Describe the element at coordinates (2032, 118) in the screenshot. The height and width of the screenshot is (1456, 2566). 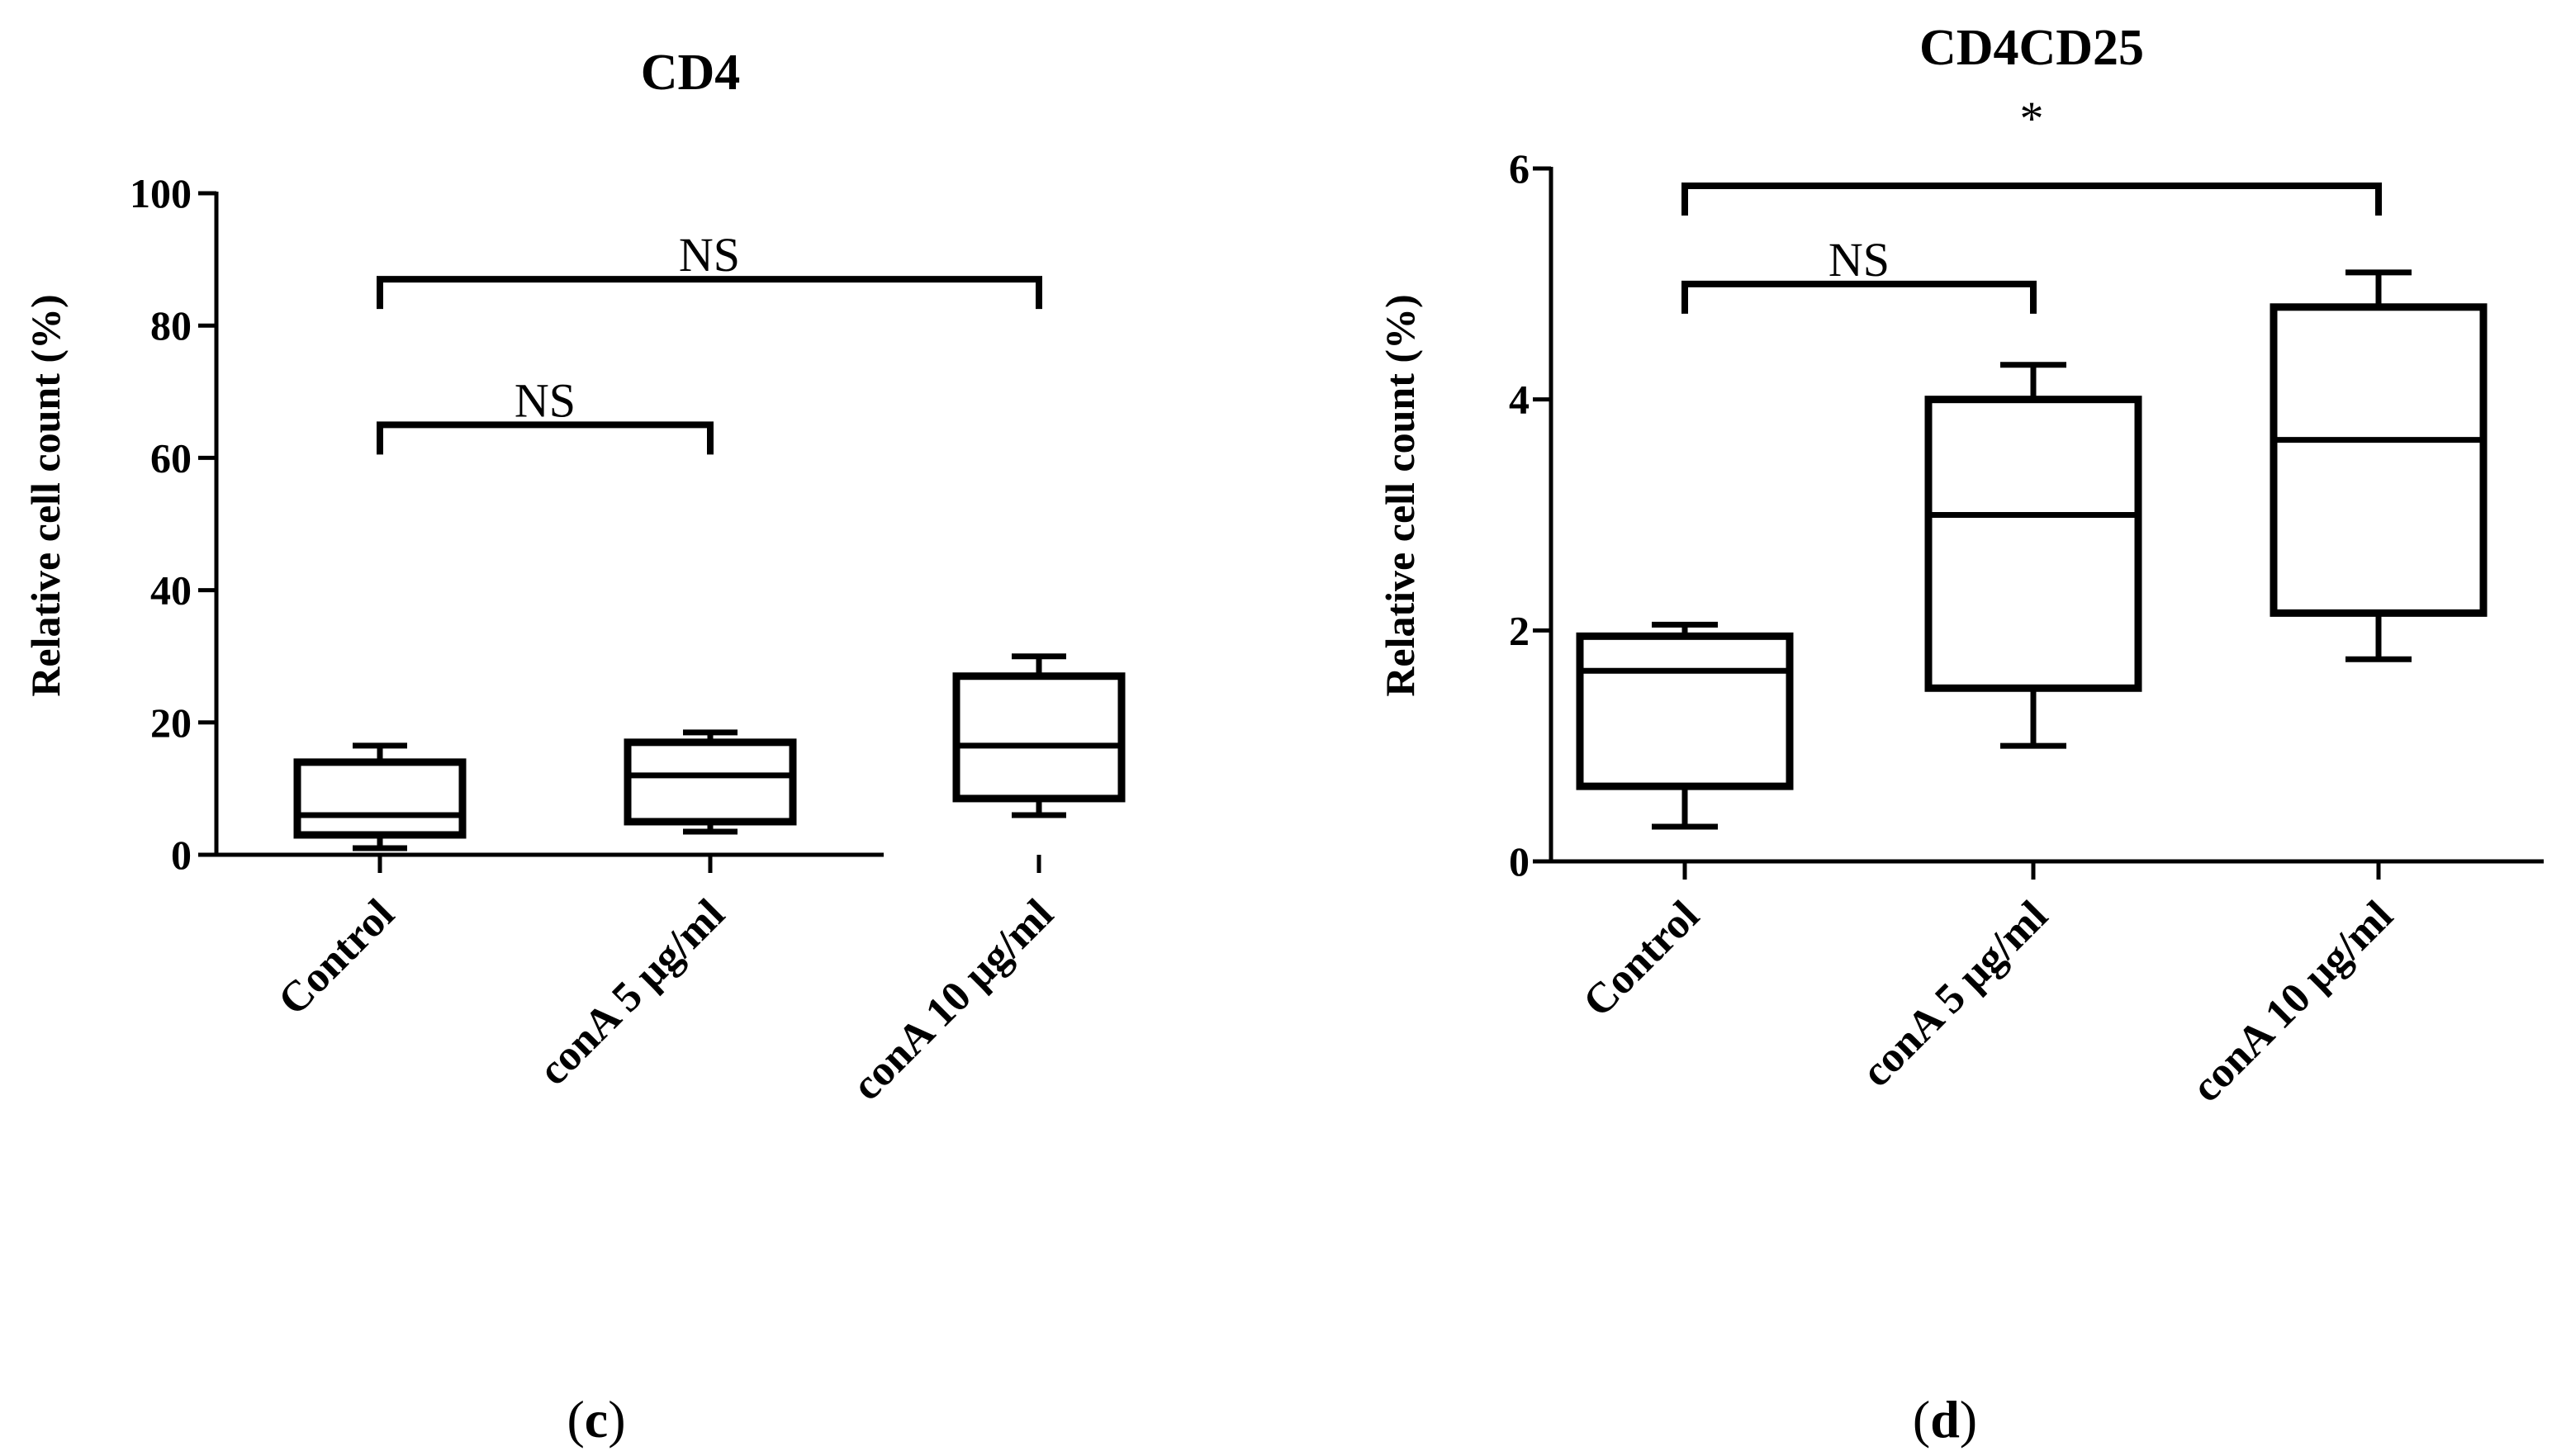
I see `significance-label: *` at that location.